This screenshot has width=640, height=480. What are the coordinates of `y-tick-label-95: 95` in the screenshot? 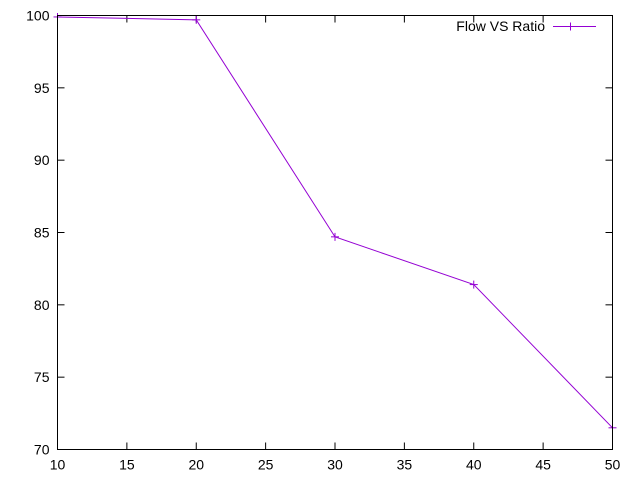 It's located at (42, 88).